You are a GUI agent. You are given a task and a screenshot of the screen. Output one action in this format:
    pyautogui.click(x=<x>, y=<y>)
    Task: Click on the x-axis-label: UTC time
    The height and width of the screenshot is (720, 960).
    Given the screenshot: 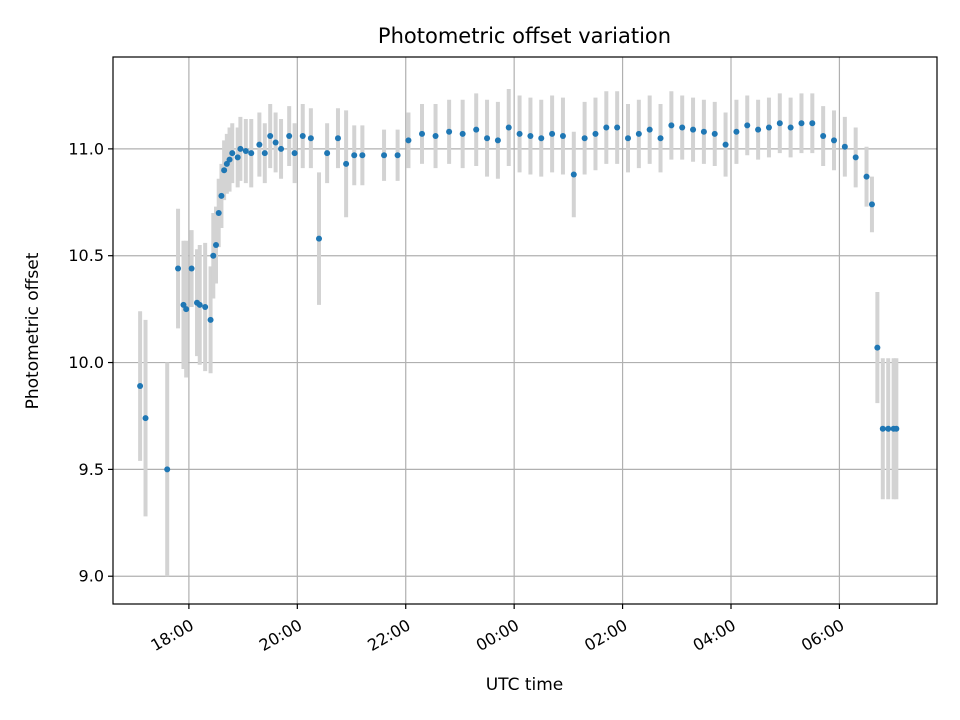 What is the action you would take?
    pyautogui.click(x=525, y=685)
    